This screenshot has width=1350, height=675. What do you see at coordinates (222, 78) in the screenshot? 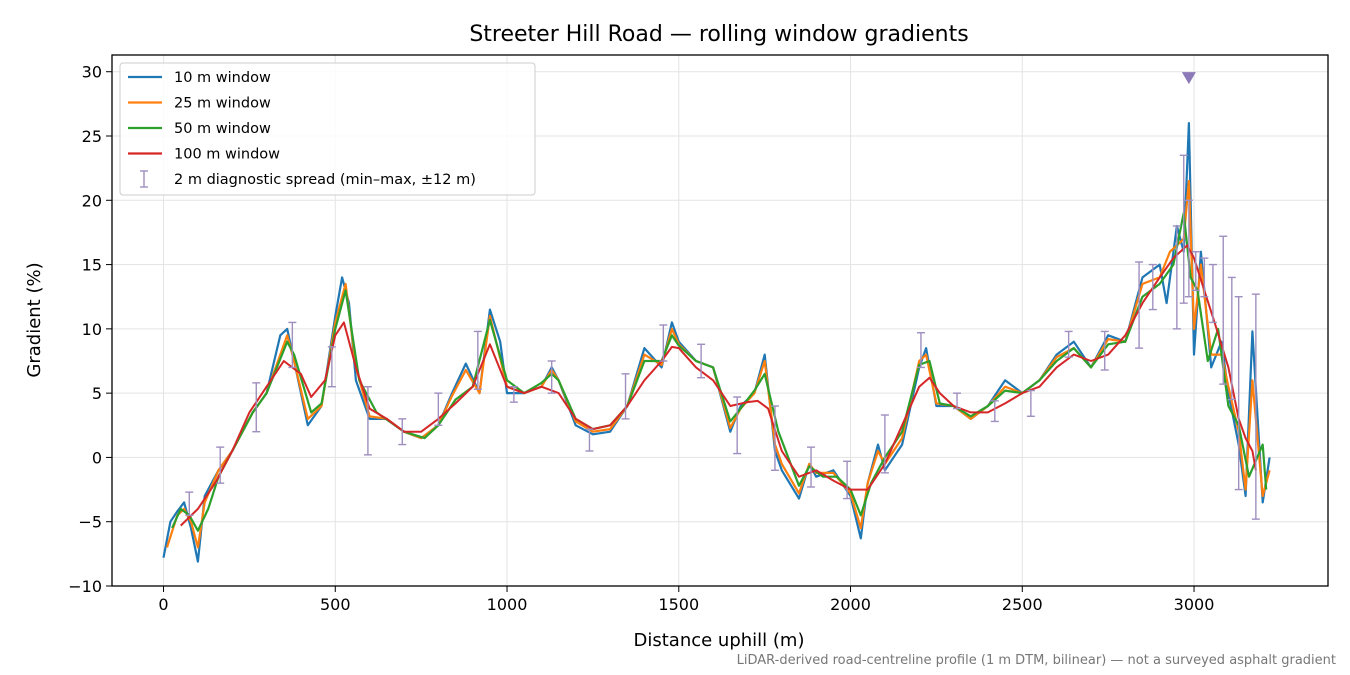
I see `legend-entry: 10 m window` at bounding box center [222, 78].